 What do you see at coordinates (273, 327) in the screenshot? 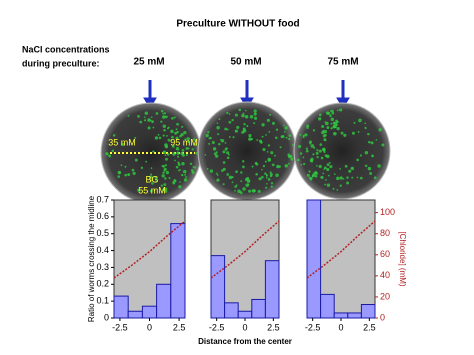
I see `x-tick-label: 2.5` at bounding box center [273, 327].